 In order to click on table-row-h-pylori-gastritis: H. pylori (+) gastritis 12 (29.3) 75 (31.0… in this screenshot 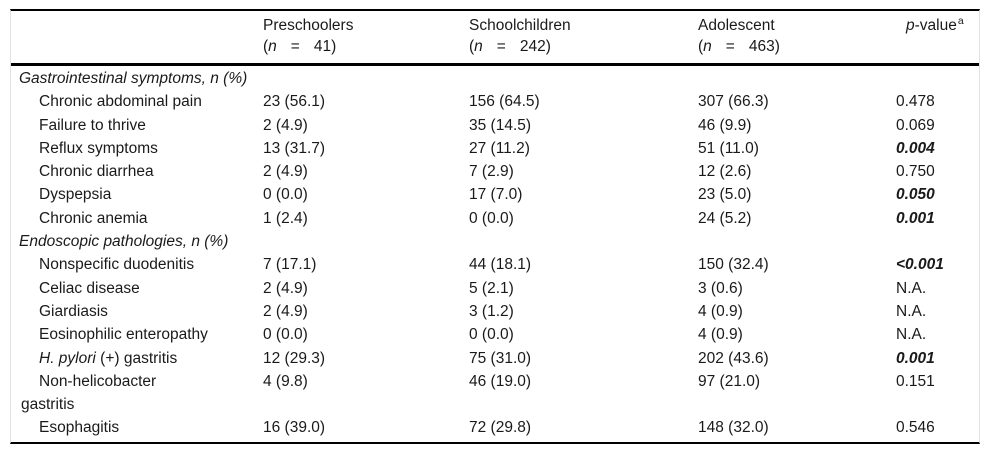, I will do `click(495, 358)`.